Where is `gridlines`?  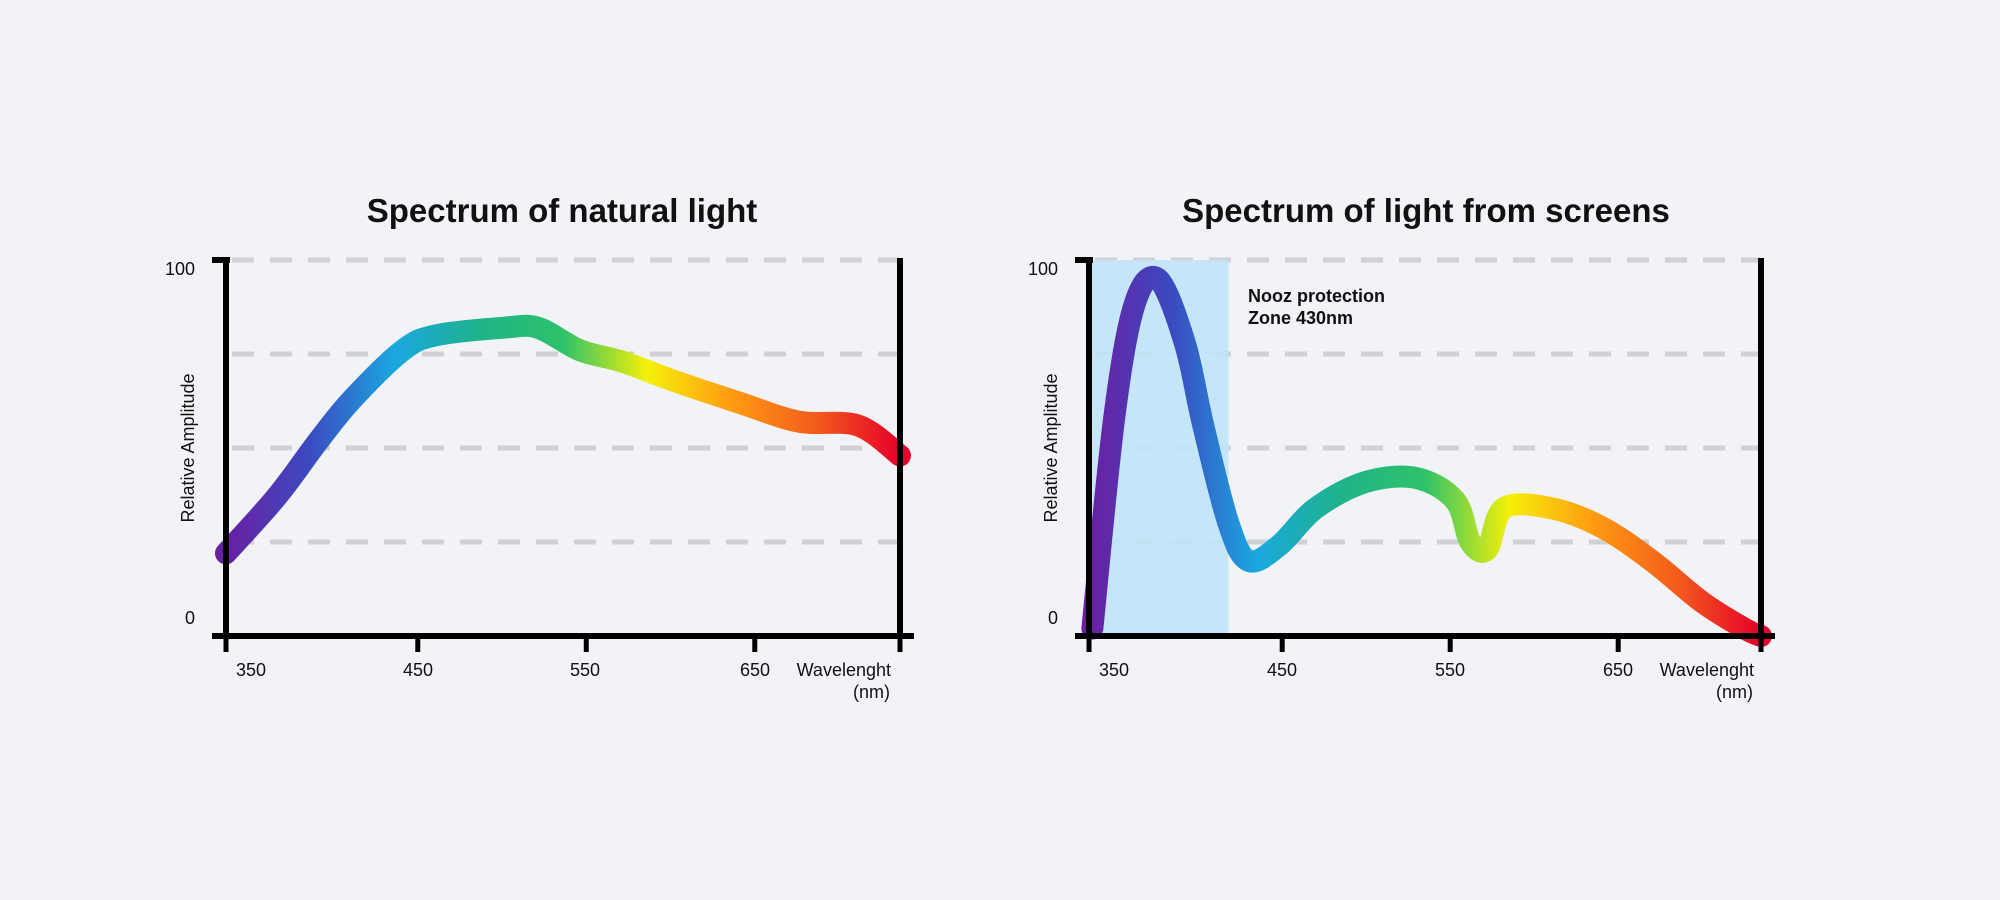 gridlines is located at coordinates (566, 401).